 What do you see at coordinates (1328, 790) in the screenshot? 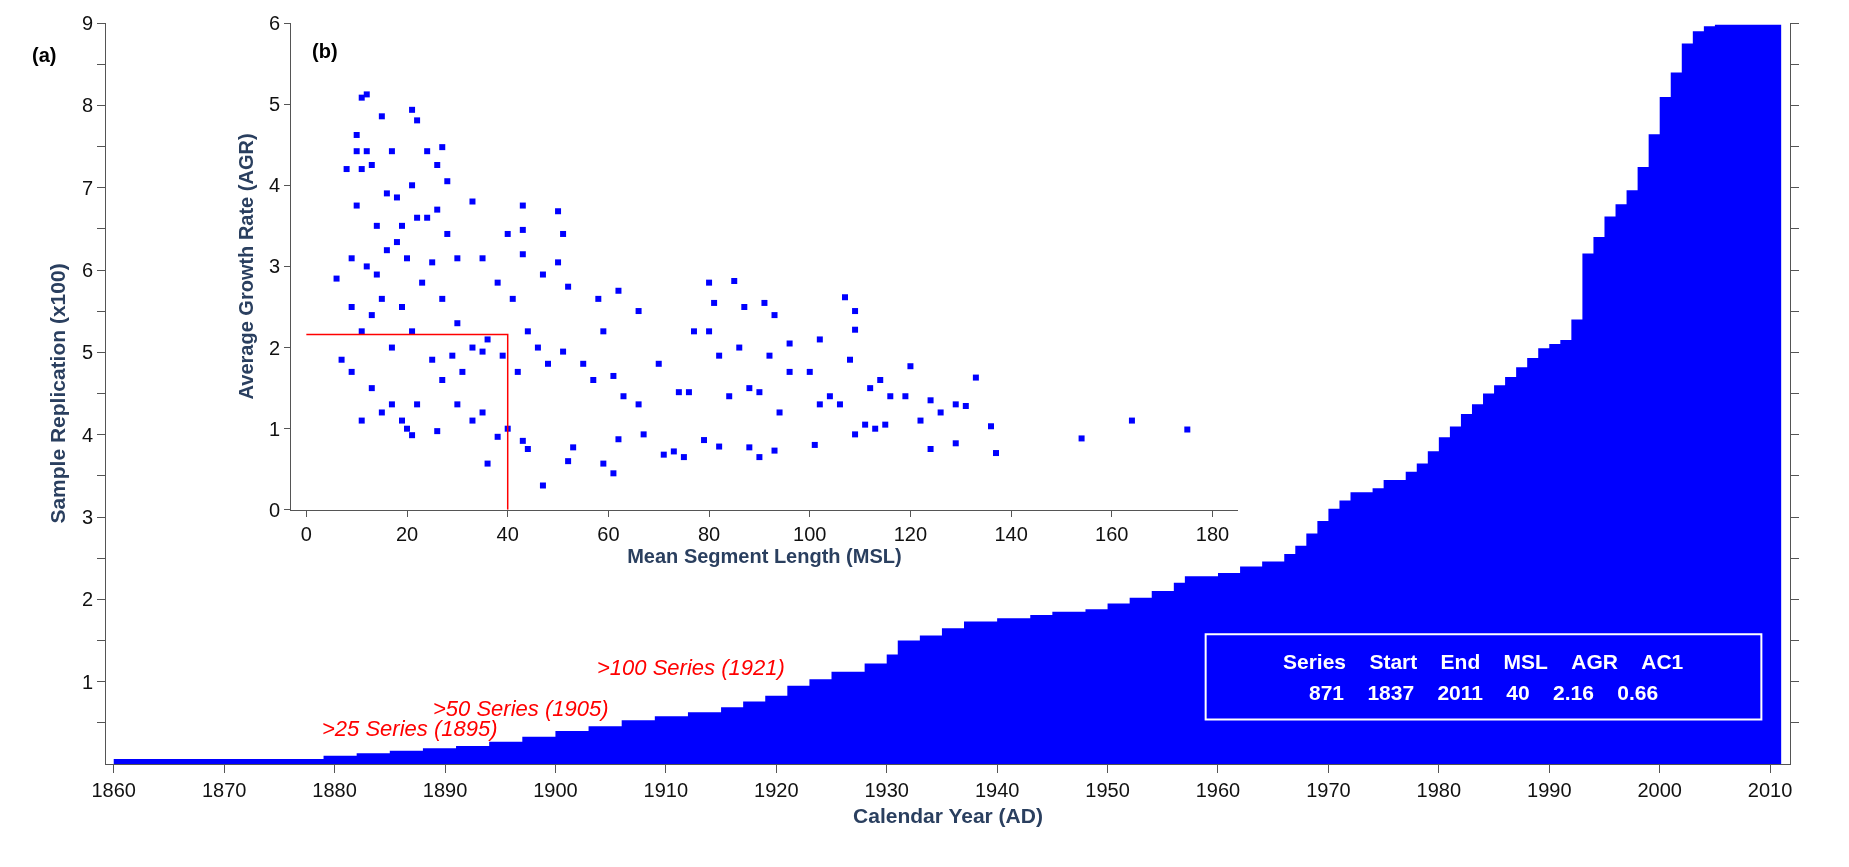
I see `x-tick-label: 1970` at bounding box center [1328, 790].